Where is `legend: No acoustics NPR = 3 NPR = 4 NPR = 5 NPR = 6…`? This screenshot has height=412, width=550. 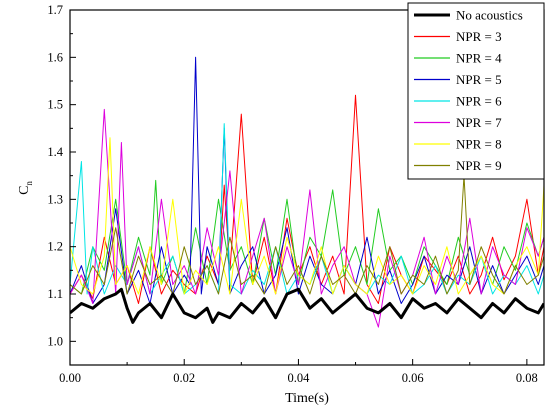 legend: No acoustics NPR = 3 NPR = 4 NPR = 5 NPR = 6… is located at coordinates (476, 91).